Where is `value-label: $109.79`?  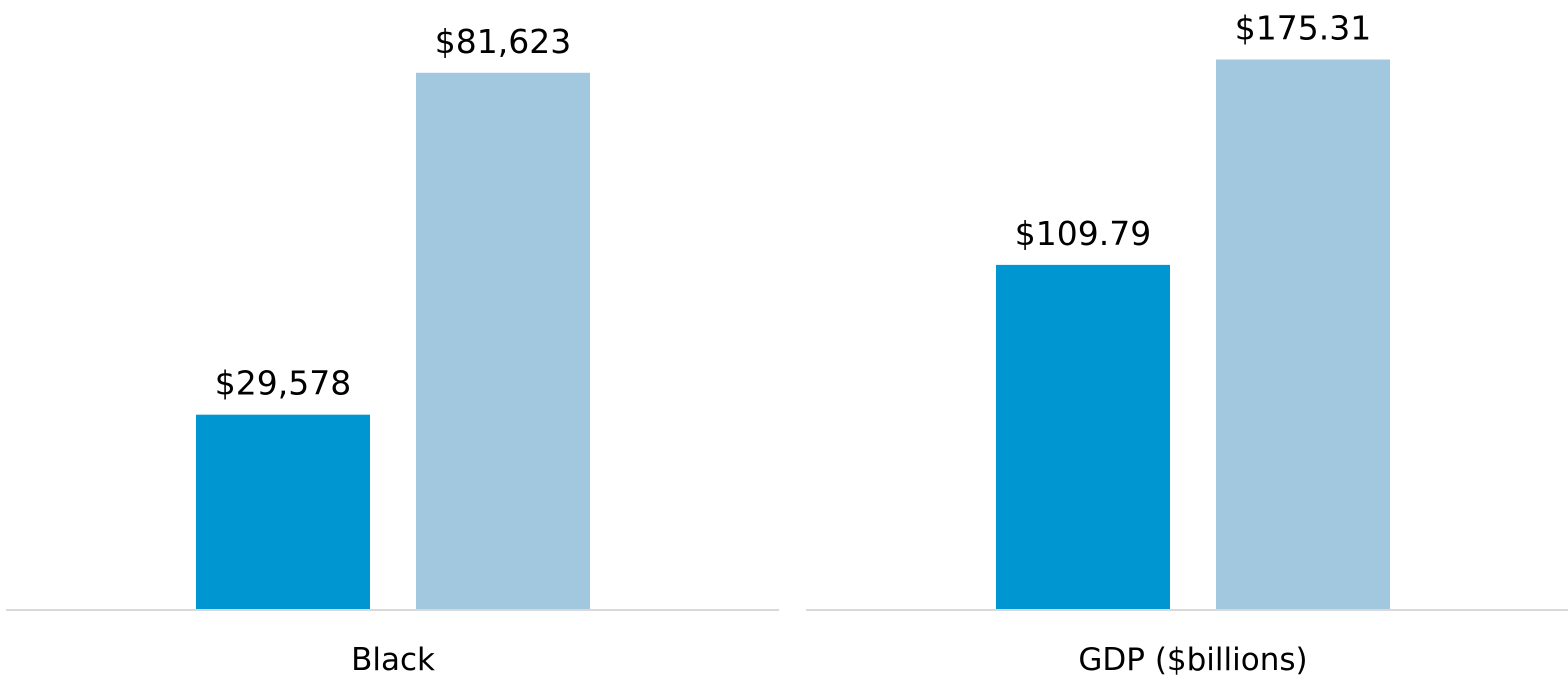
value-label: $109.79 is located at coordinates (1083, 233).